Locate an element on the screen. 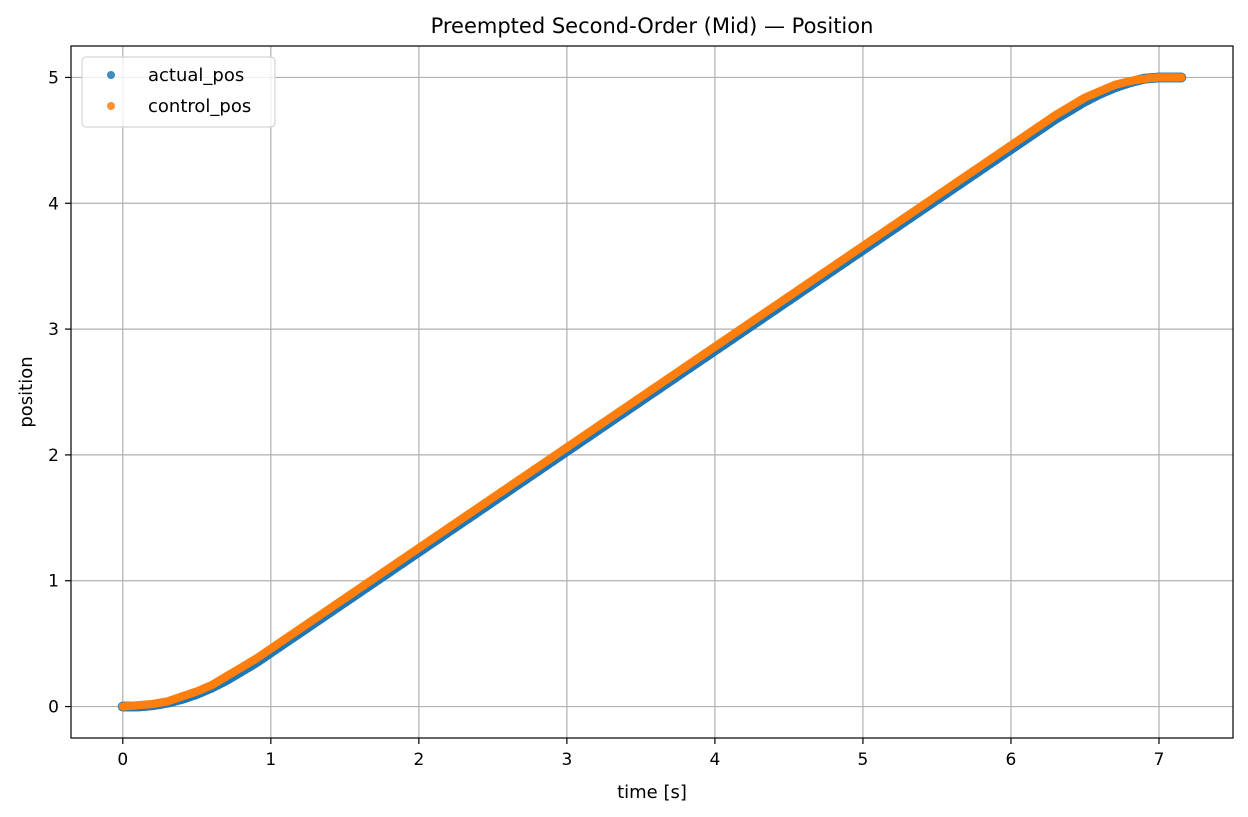  chart-title: Preempted Second-Order (Mid) — Position is located at coordinates (652, 26).